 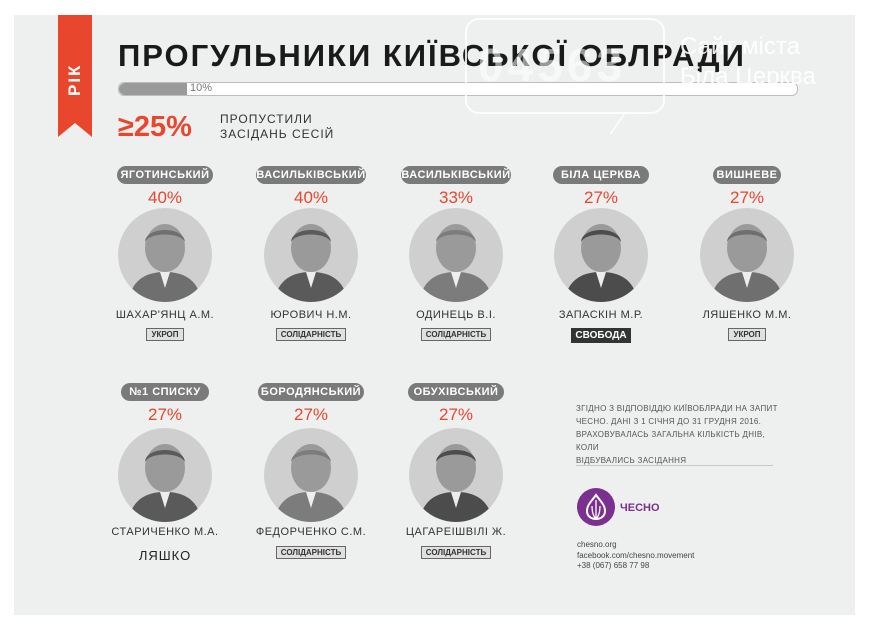 I want to click on party-logo: ЛЯШКО, so click(x=165, y=555).